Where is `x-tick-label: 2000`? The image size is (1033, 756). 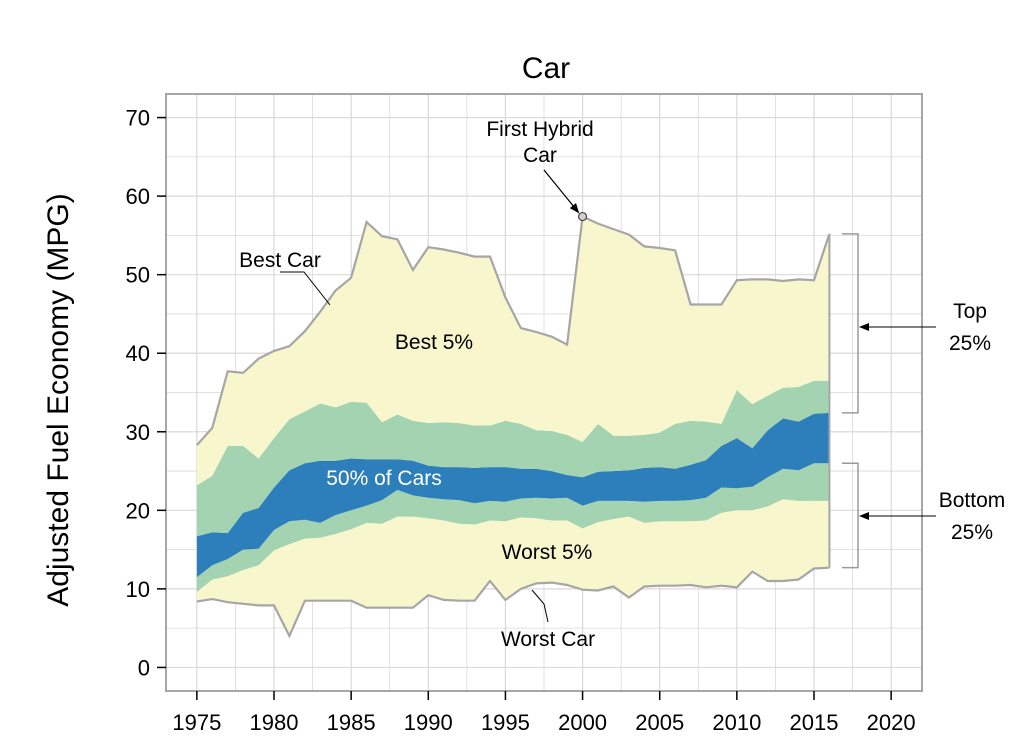 x-tick-label: 2000 is located at coordinates (582, 722).